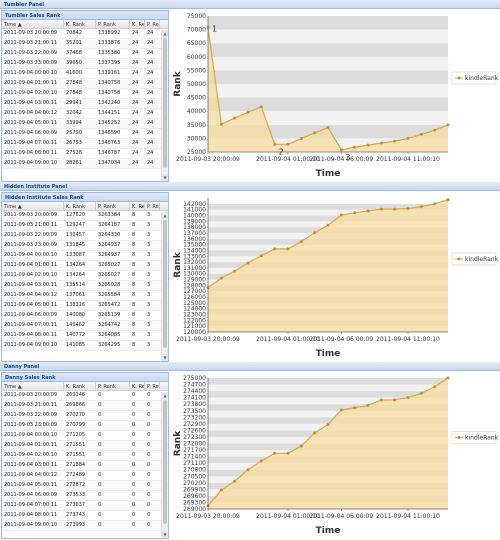  I want to click on legend-label: kindleRank, so click(482, 78).